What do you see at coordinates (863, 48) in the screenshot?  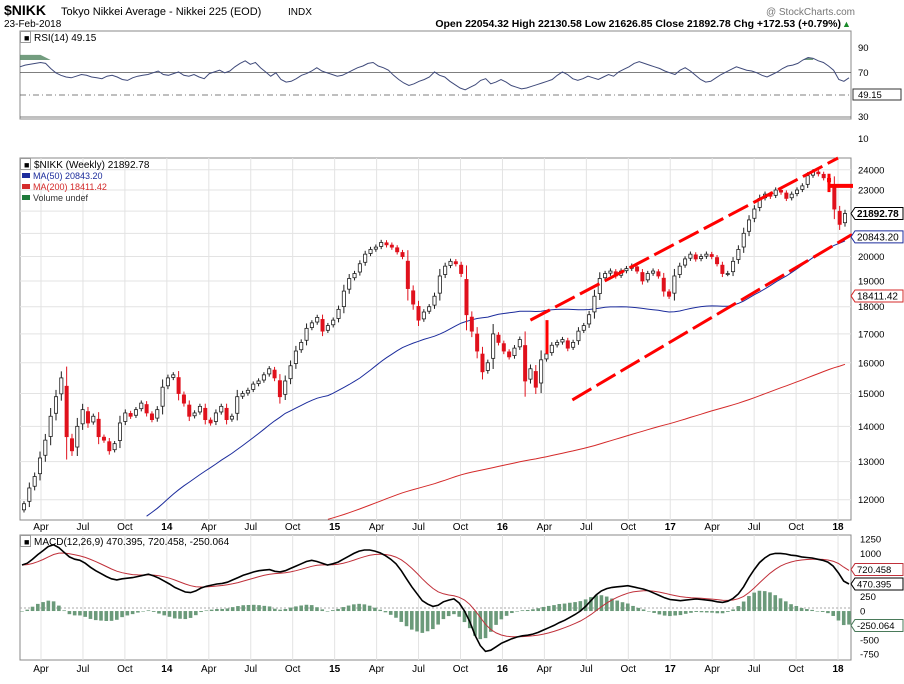 I see `rsi-tick-90: 90` at bounding box center [863, 48].